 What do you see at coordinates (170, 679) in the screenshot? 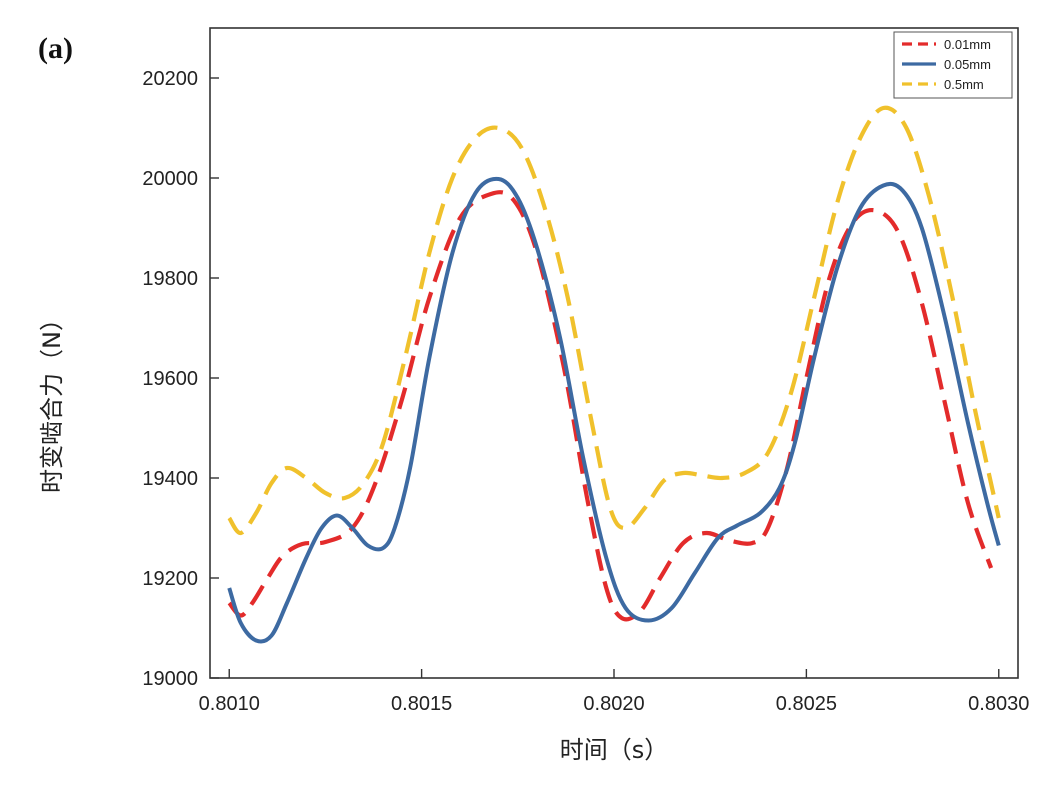
I see `y-tick-label: 19000` at bounding box center [170, 679].